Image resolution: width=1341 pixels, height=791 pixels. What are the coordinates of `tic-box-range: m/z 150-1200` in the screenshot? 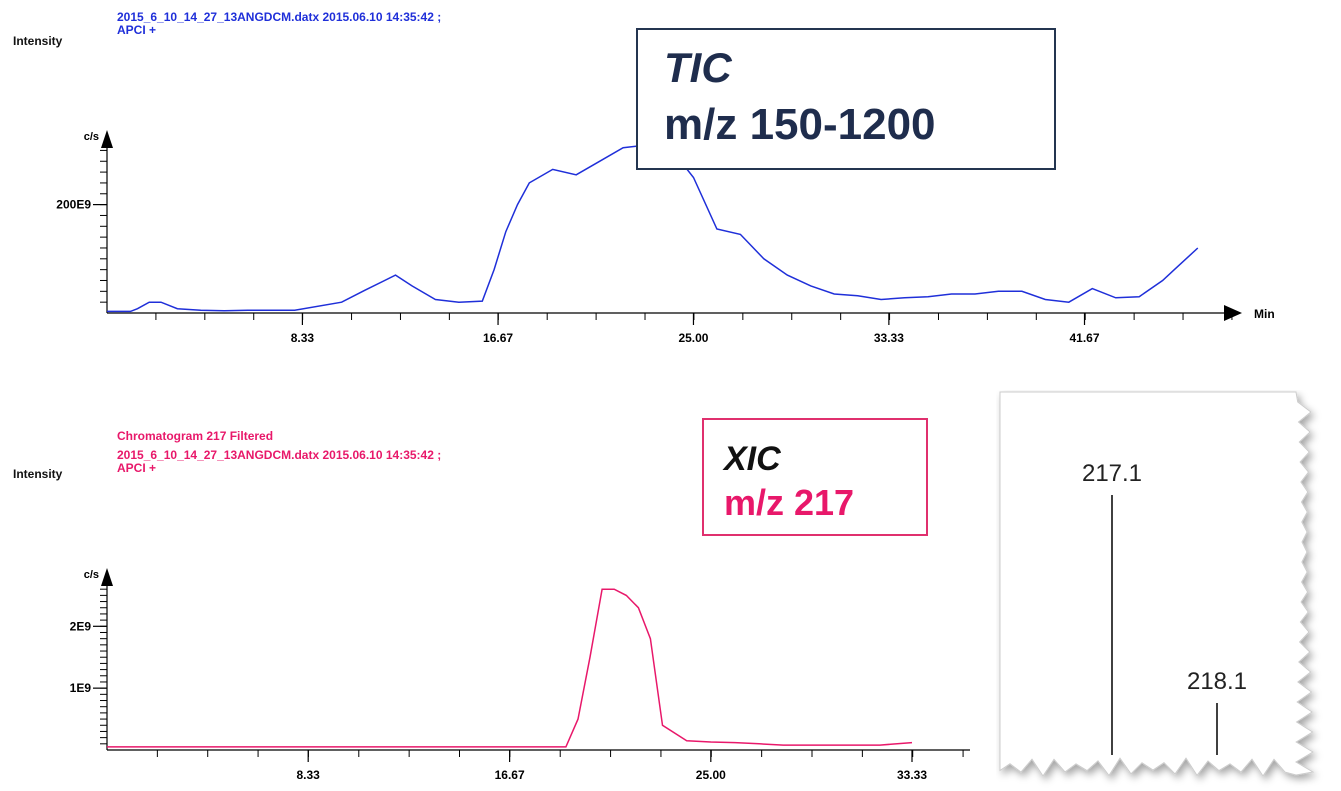 It's located at (800, 124).